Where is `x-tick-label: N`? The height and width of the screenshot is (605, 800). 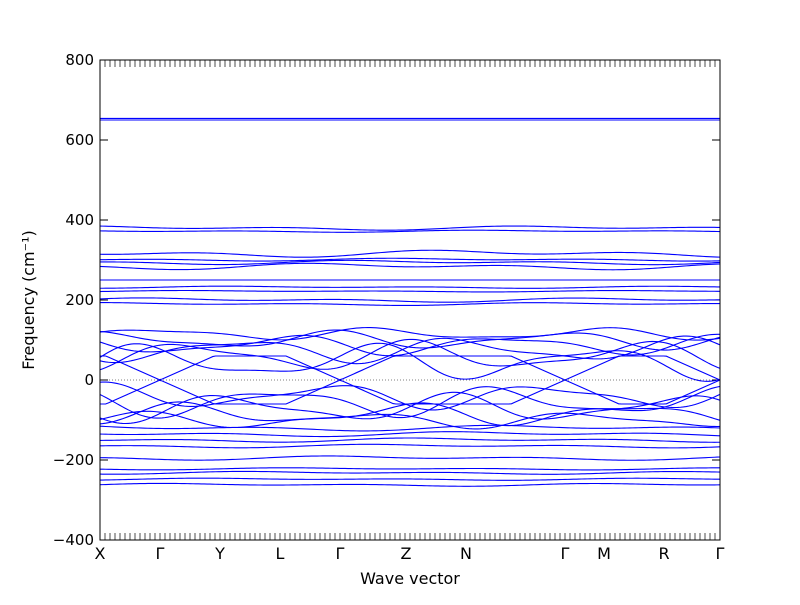
x-tick-label: N is located at coordinates (466, 553).